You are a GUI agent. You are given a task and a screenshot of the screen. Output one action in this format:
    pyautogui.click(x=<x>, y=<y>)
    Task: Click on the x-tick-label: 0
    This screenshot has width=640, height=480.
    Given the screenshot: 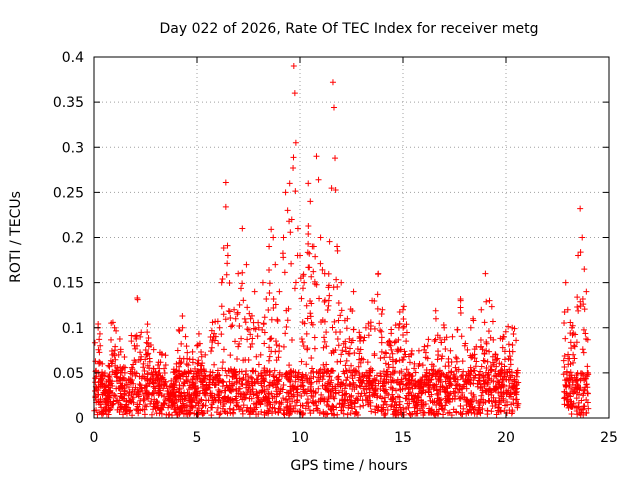 What is the action you would take?
    pyautogui.click(x=94, y=438)
    